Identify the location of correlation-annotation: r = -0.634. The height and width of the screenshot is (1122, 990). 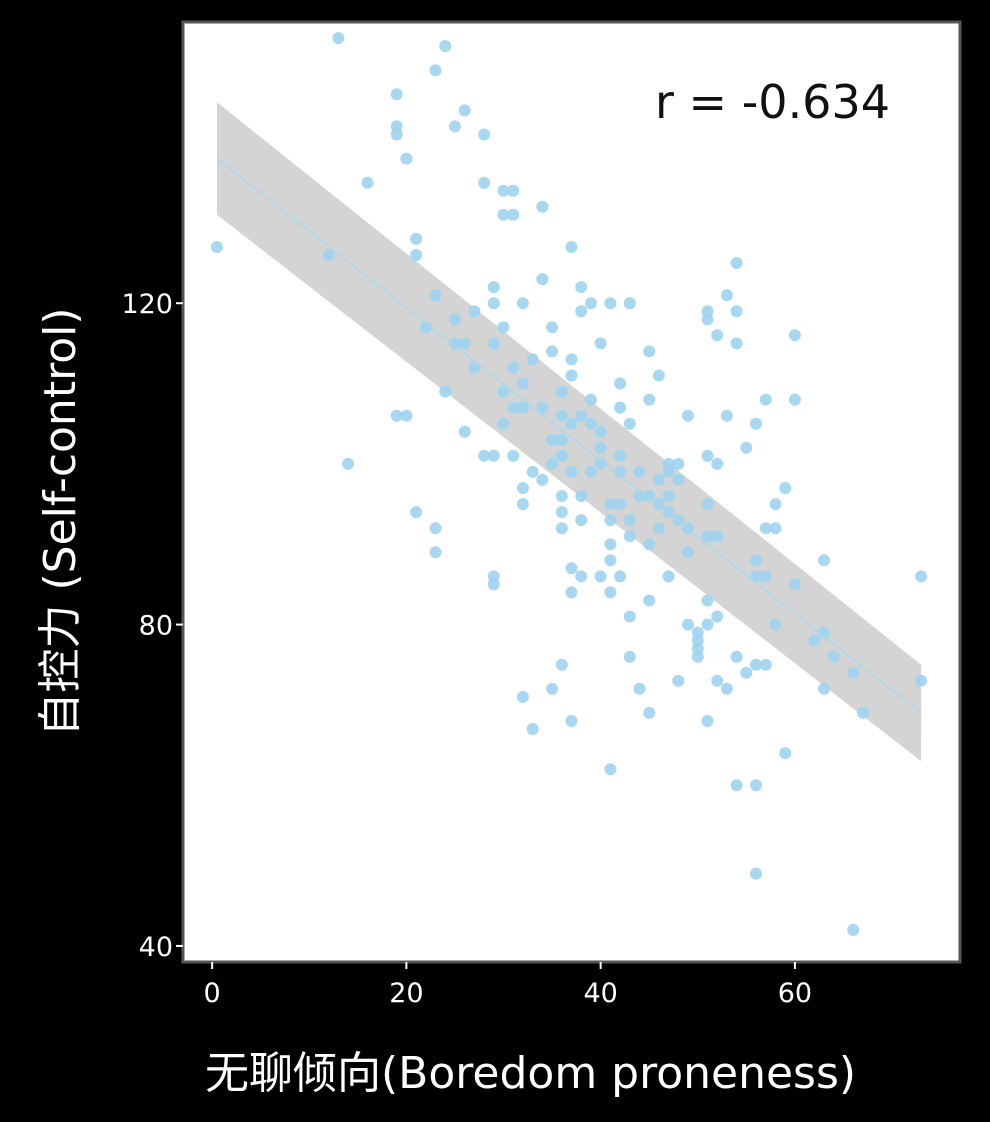
(772, 102).